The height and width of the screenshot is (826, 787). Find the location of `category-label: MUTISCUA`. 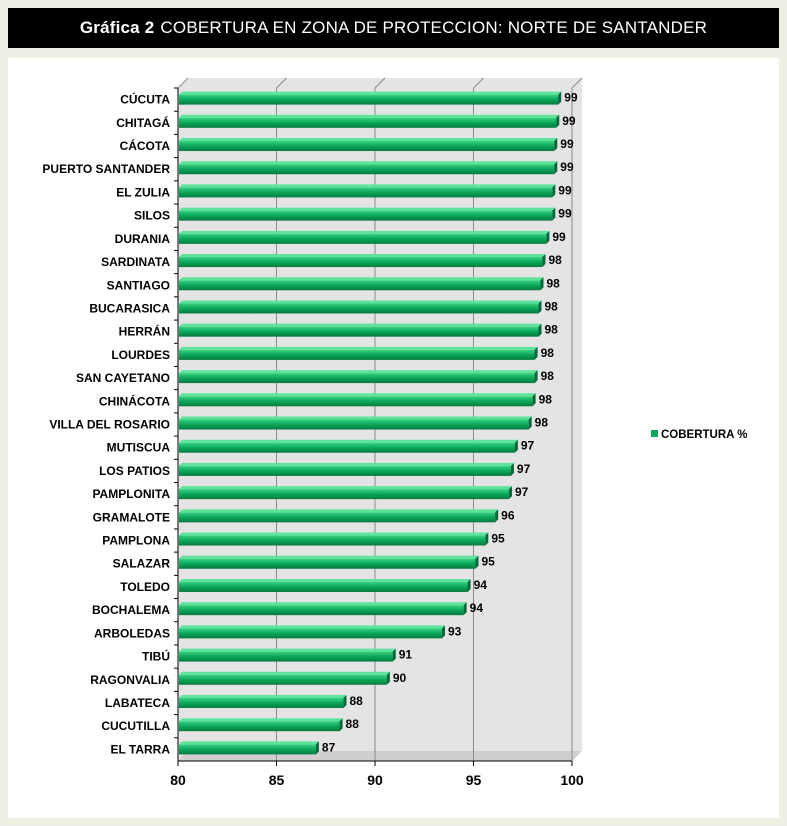

category-label: MUTISCUA is located at coordinates (139, 448).